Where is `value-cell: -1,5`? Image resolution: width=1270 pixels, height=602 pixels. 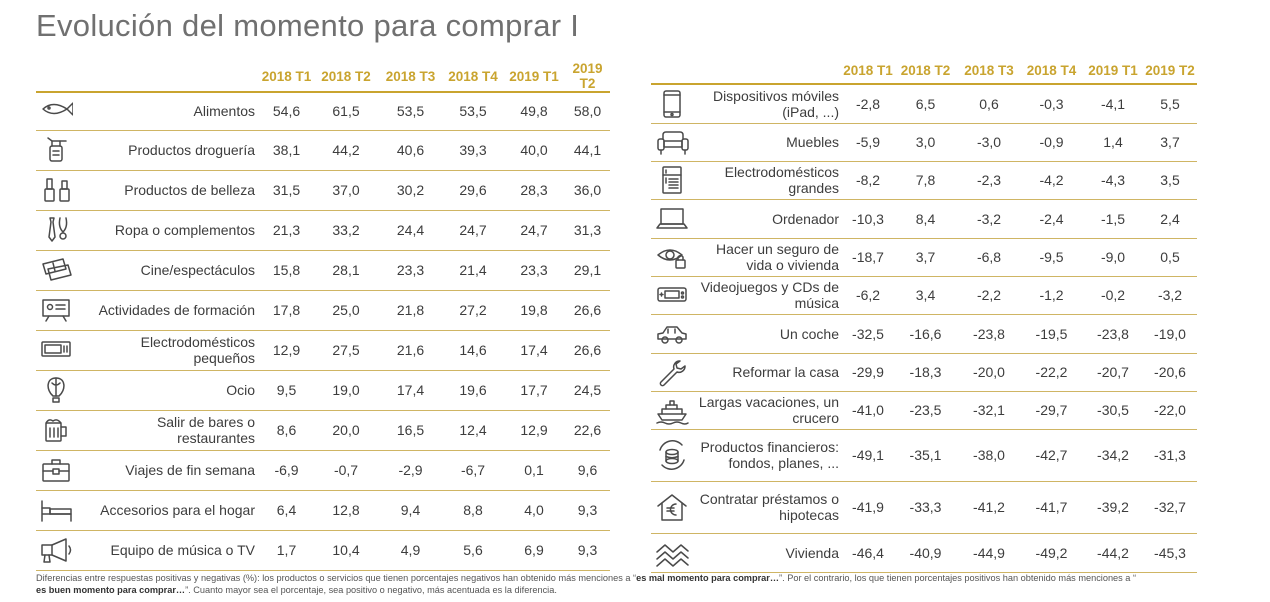 value-cell: -1,5 is located at coordinates (1113, 219).